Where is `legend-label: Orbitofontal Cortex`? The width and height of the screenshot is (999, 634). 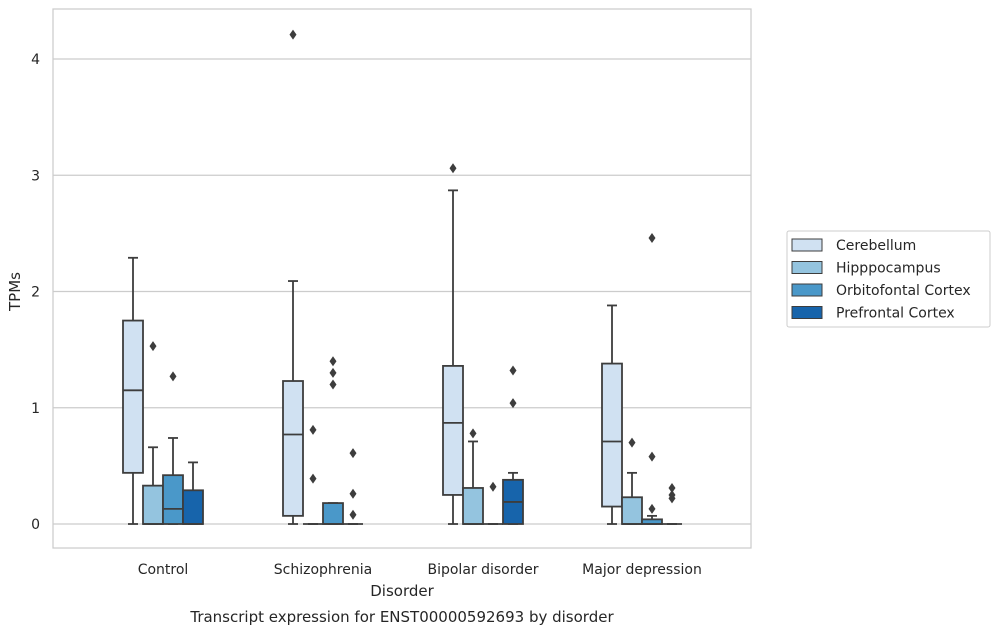 legend-label: Orbitofontal Cortex is located at coordinates (903, 291).